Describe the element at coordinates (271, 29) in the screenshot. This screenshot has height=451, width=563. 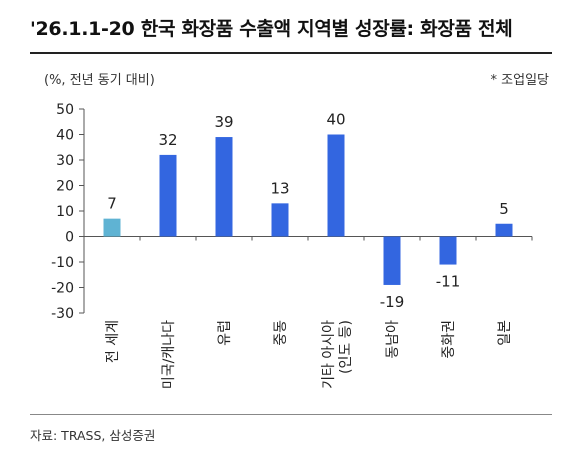
I see `chart-title: '26.1.1-20 한국 화장품 수출액 지역별 성장률: 화장품 전체` at that location.